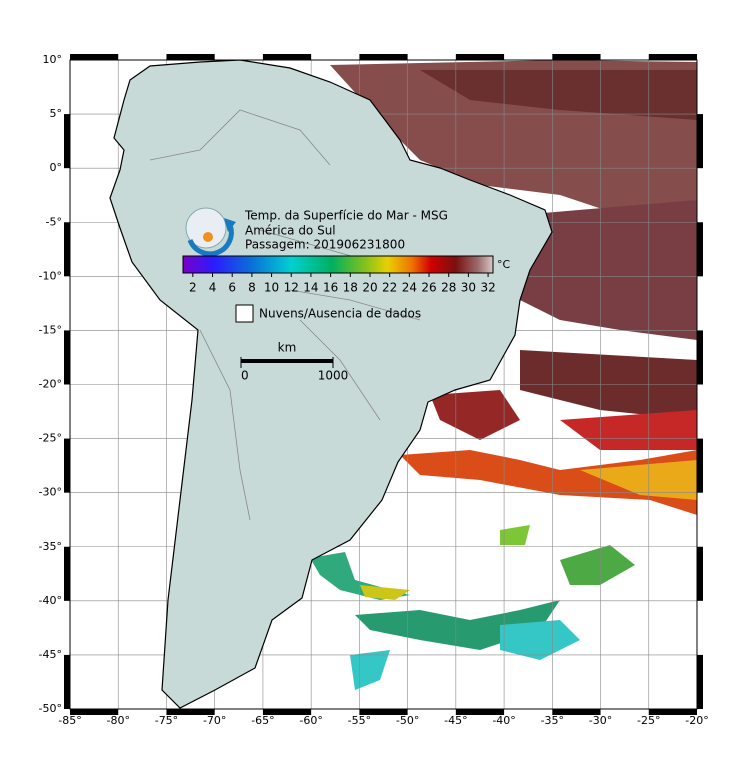  I want to click on colorbar-tick-label: 30, so click(468, 288).